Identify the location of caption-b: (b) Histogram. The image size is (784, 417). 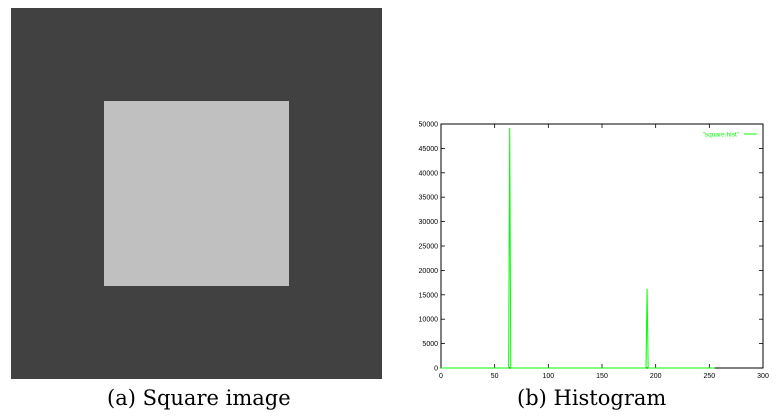
(592, 398).